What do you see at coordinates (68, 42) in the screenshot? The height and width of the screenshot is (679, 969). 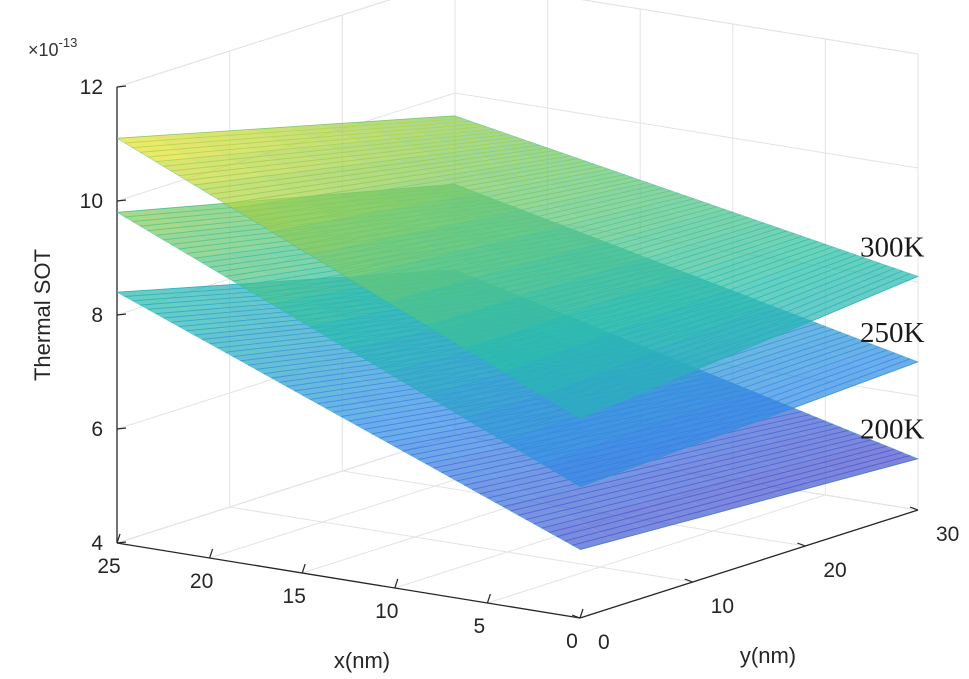 I see `z-multiplier-exponent: -13` at bounding box center [68, 42].